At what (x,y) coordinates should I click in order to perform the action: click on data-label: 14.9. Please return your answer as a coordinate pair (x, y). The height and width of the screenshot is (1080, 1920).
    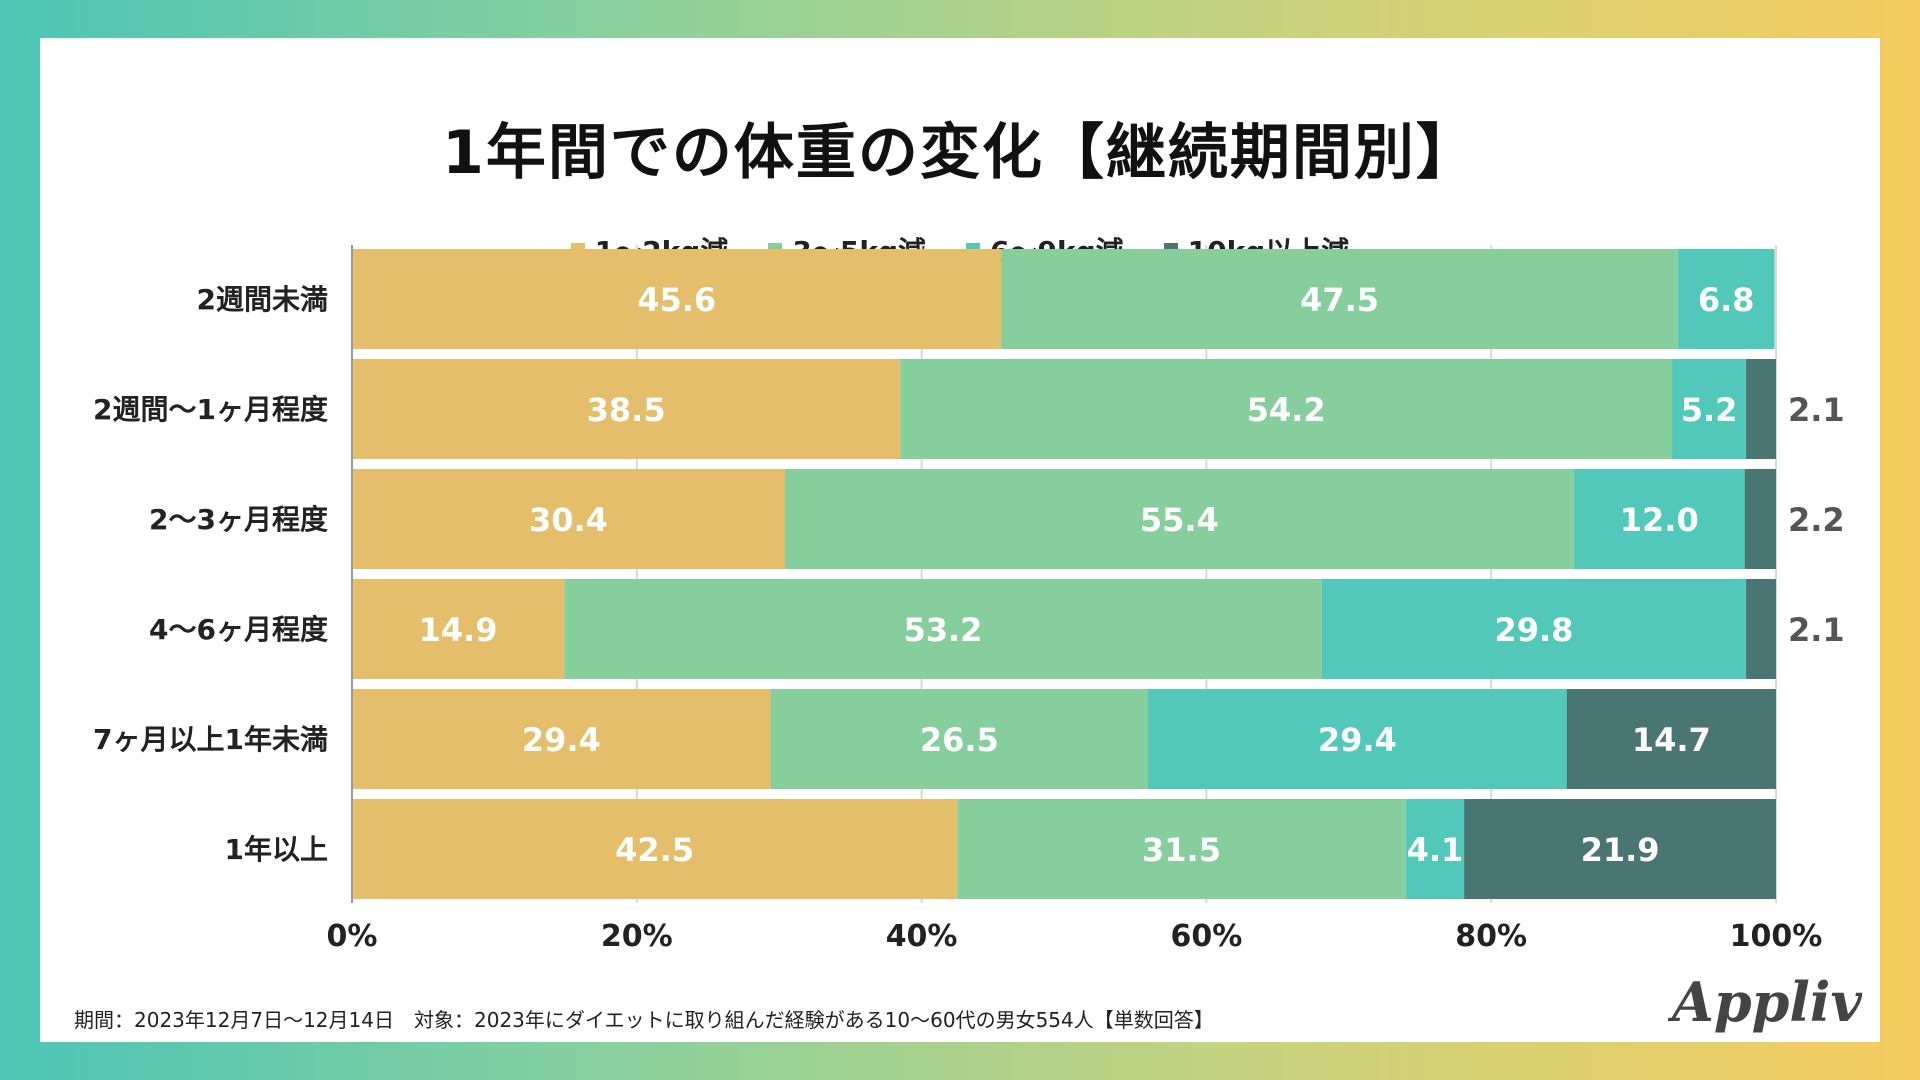
    Looking at the image, I should click on (458, 630).